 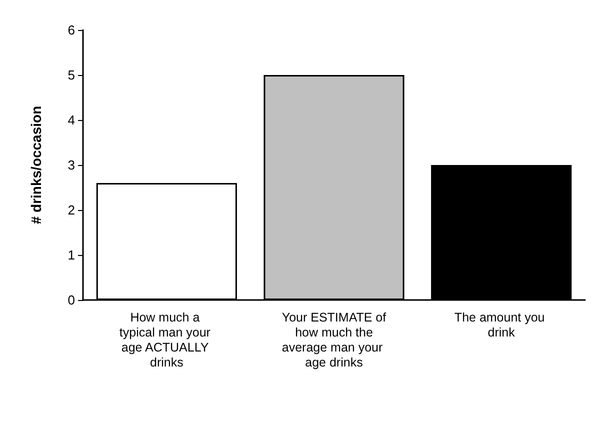 What do you see at coordinates (71, 210) in the screenshot?
I see `y-tick-label: 2` at bounding box center [71, 210].